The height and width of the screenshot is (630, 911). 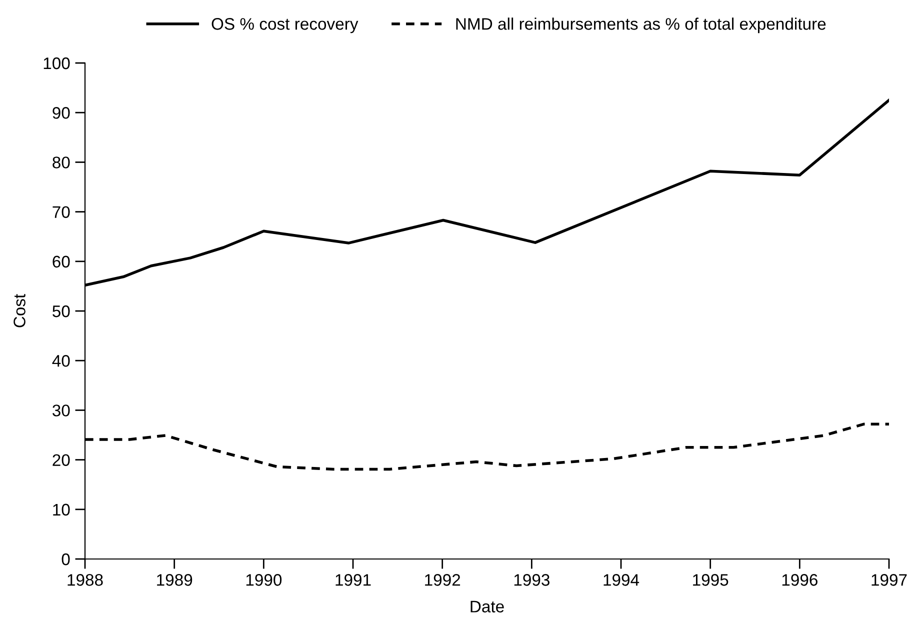 I want to click on x-tick-label: 1995, so click(x=710, y=580).